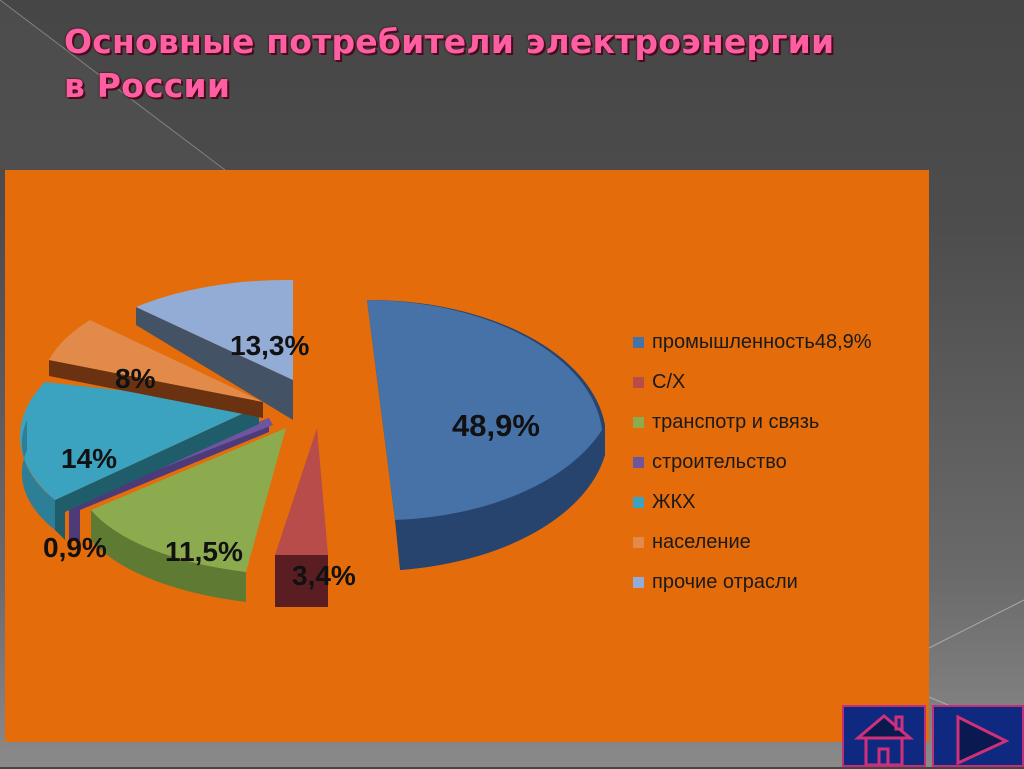  What do you see at coordinates (884, 740) in the screenshot?
I see `home-icon` at bounding box center [884, 740].